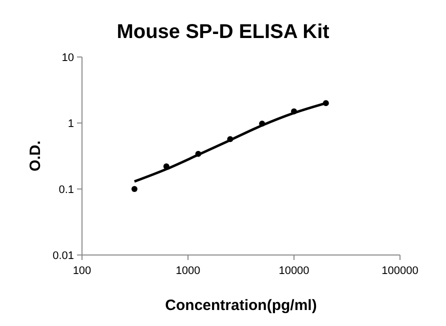  Describe the element at coordinates (66, 190) in the screenshot. I see `y-tick-label: 0.1` at that location.